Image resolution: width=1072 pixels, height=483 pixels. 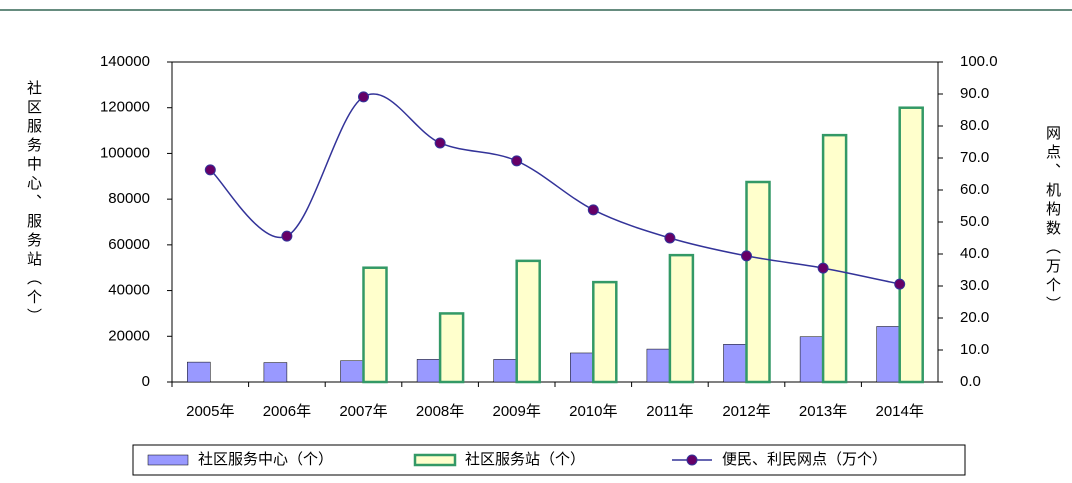 I want to click on y-tick-label: 140000, so click(x=125, y=61).